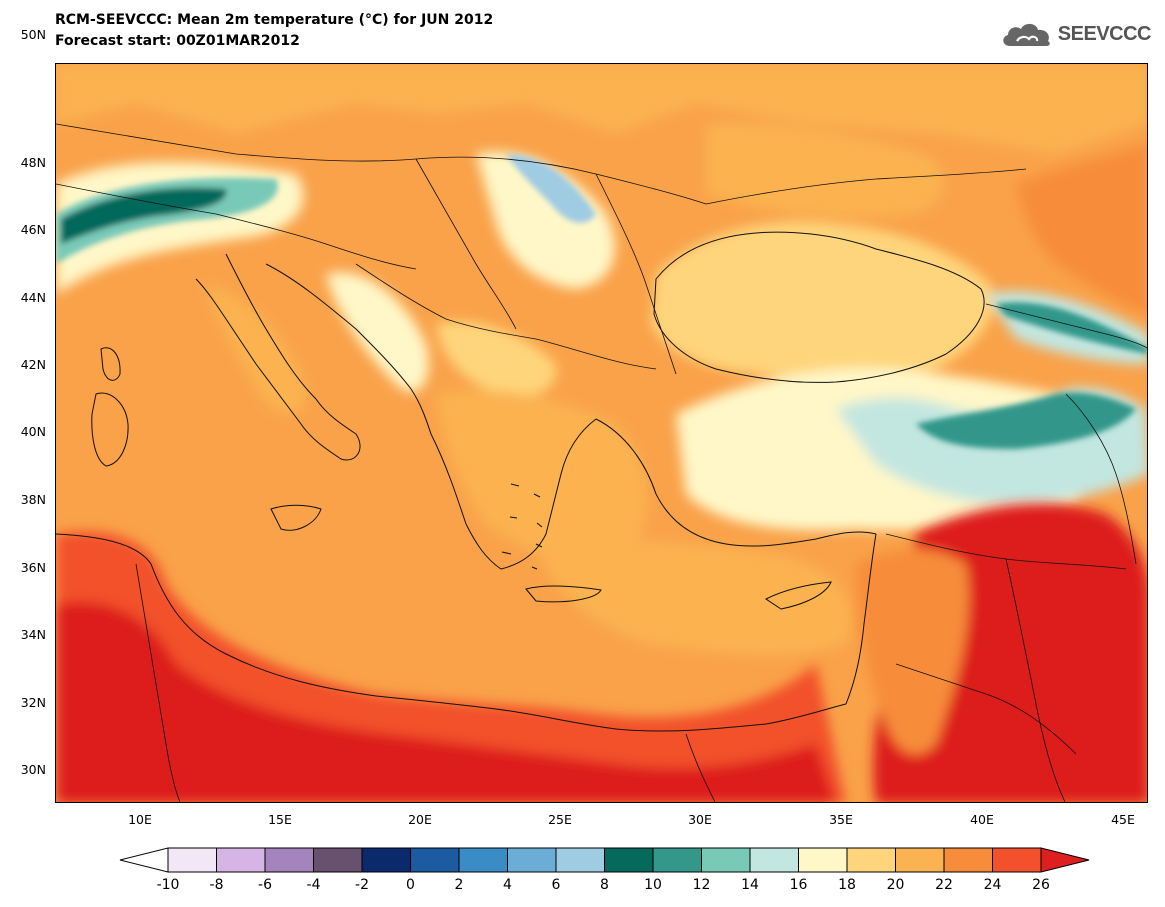  Describe the element at coordinates (799, 885) in the screenshot. I see `colorbar-tick-label: 16` at that location.